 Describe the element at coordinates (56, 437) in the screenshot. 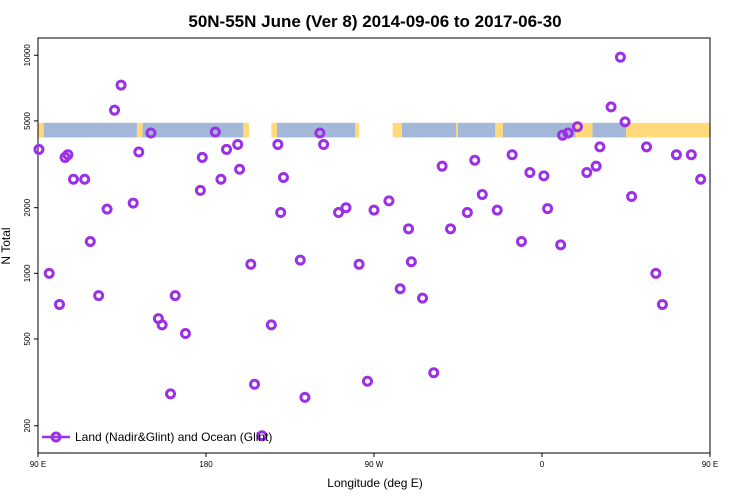

I see `legend-marker` at that location.